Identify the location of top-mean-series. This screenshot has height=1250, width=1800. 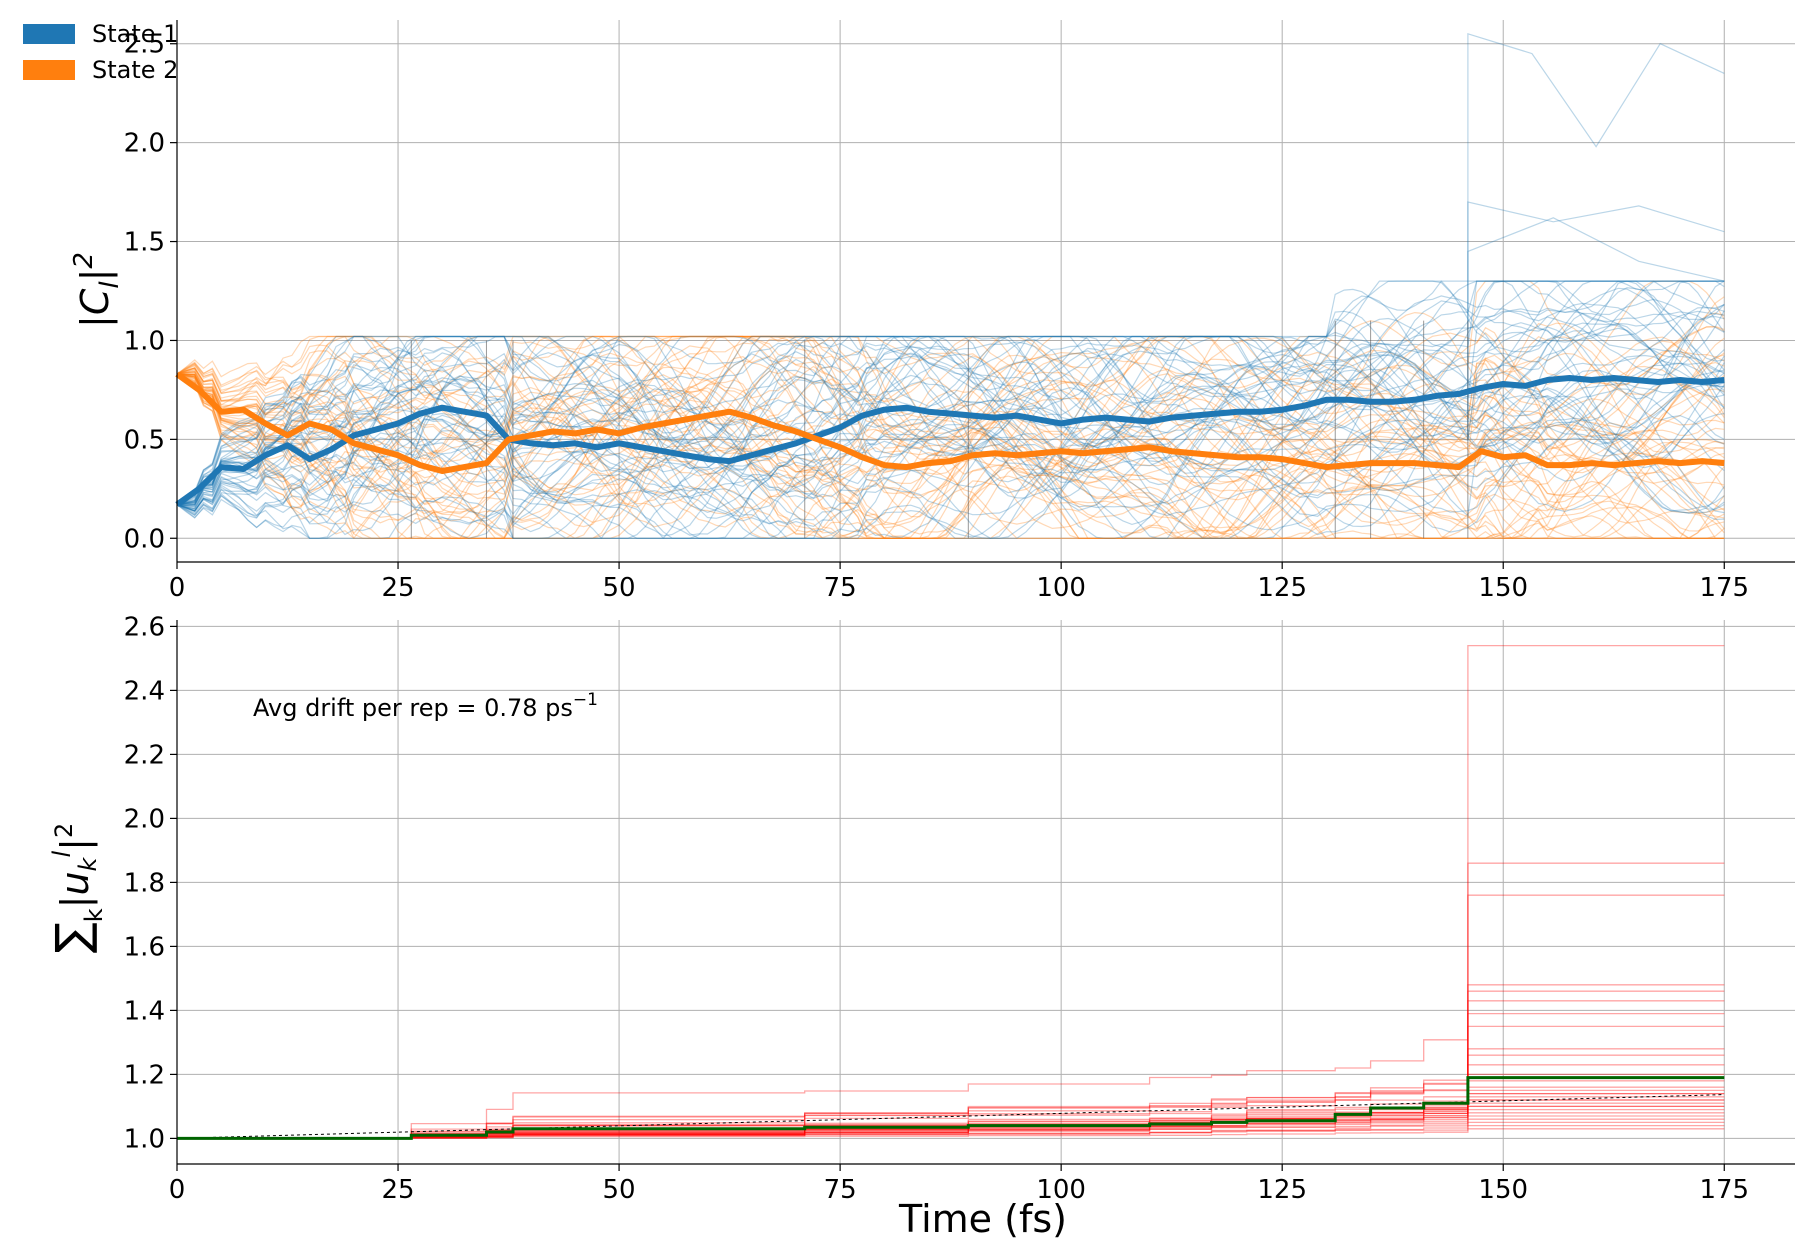
(950, 439).